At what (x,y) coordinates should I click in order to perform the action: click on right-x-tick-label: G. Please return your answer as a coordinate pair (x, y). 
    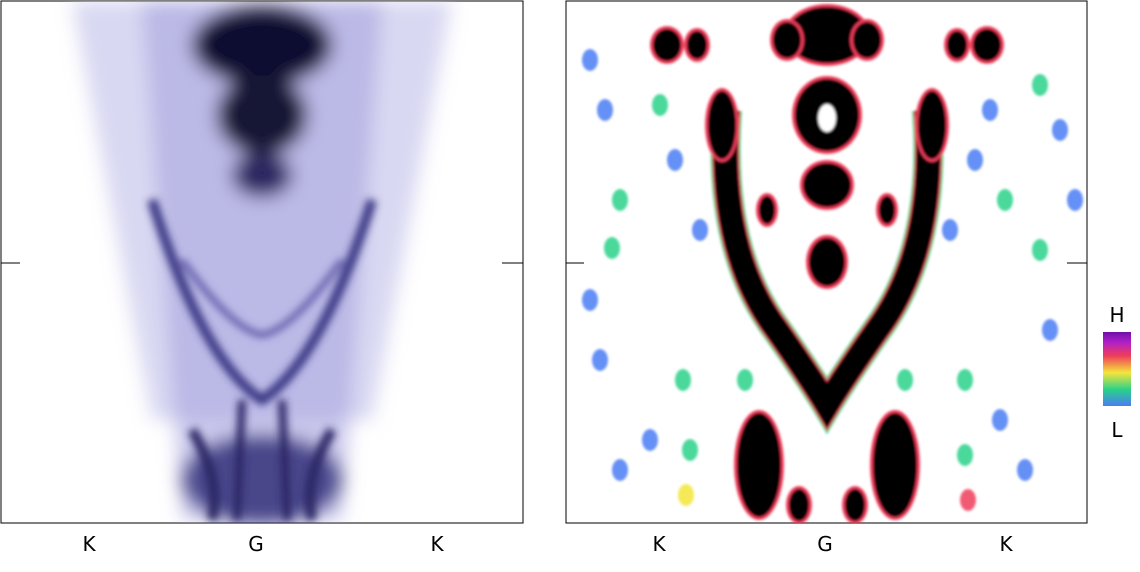
    Looking at the image, I should click on (825, 544).